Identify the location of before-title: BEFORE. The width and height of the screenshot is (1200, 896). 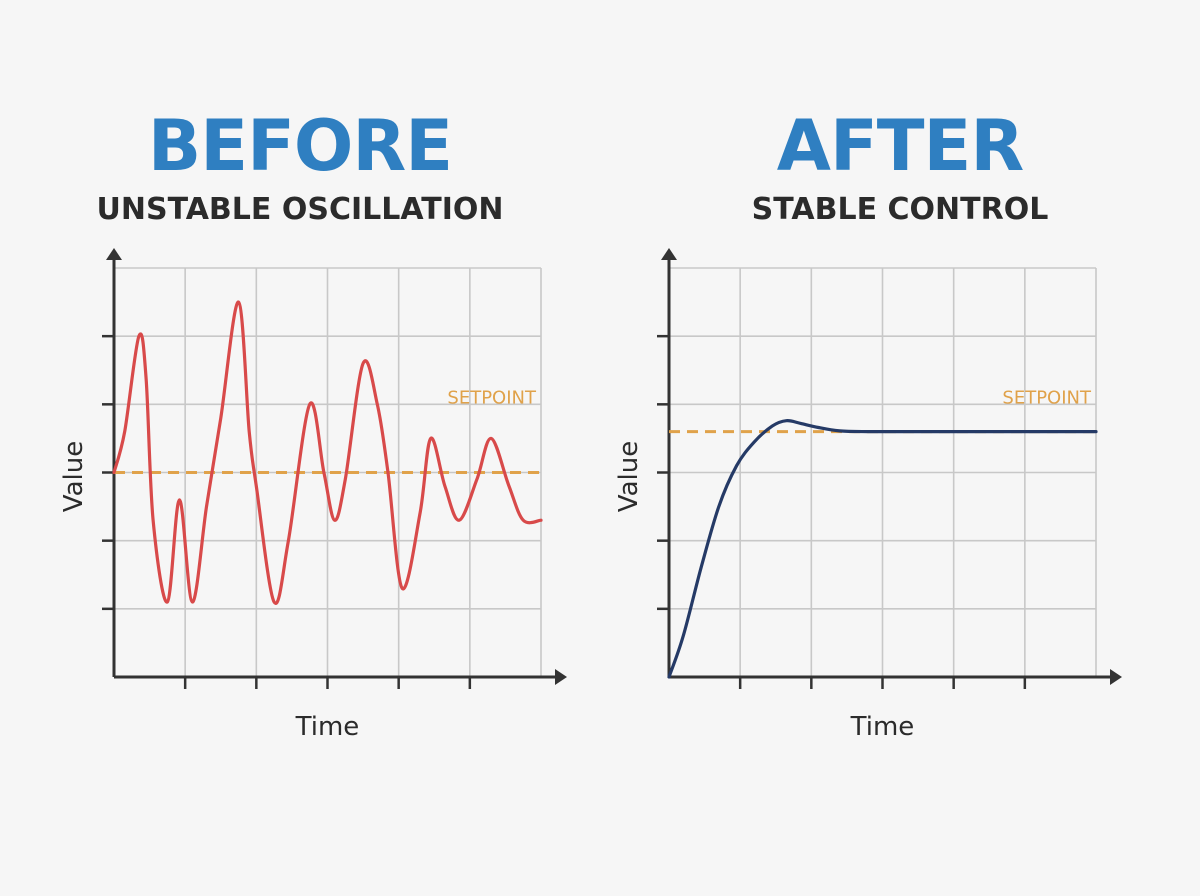
(300, 146).